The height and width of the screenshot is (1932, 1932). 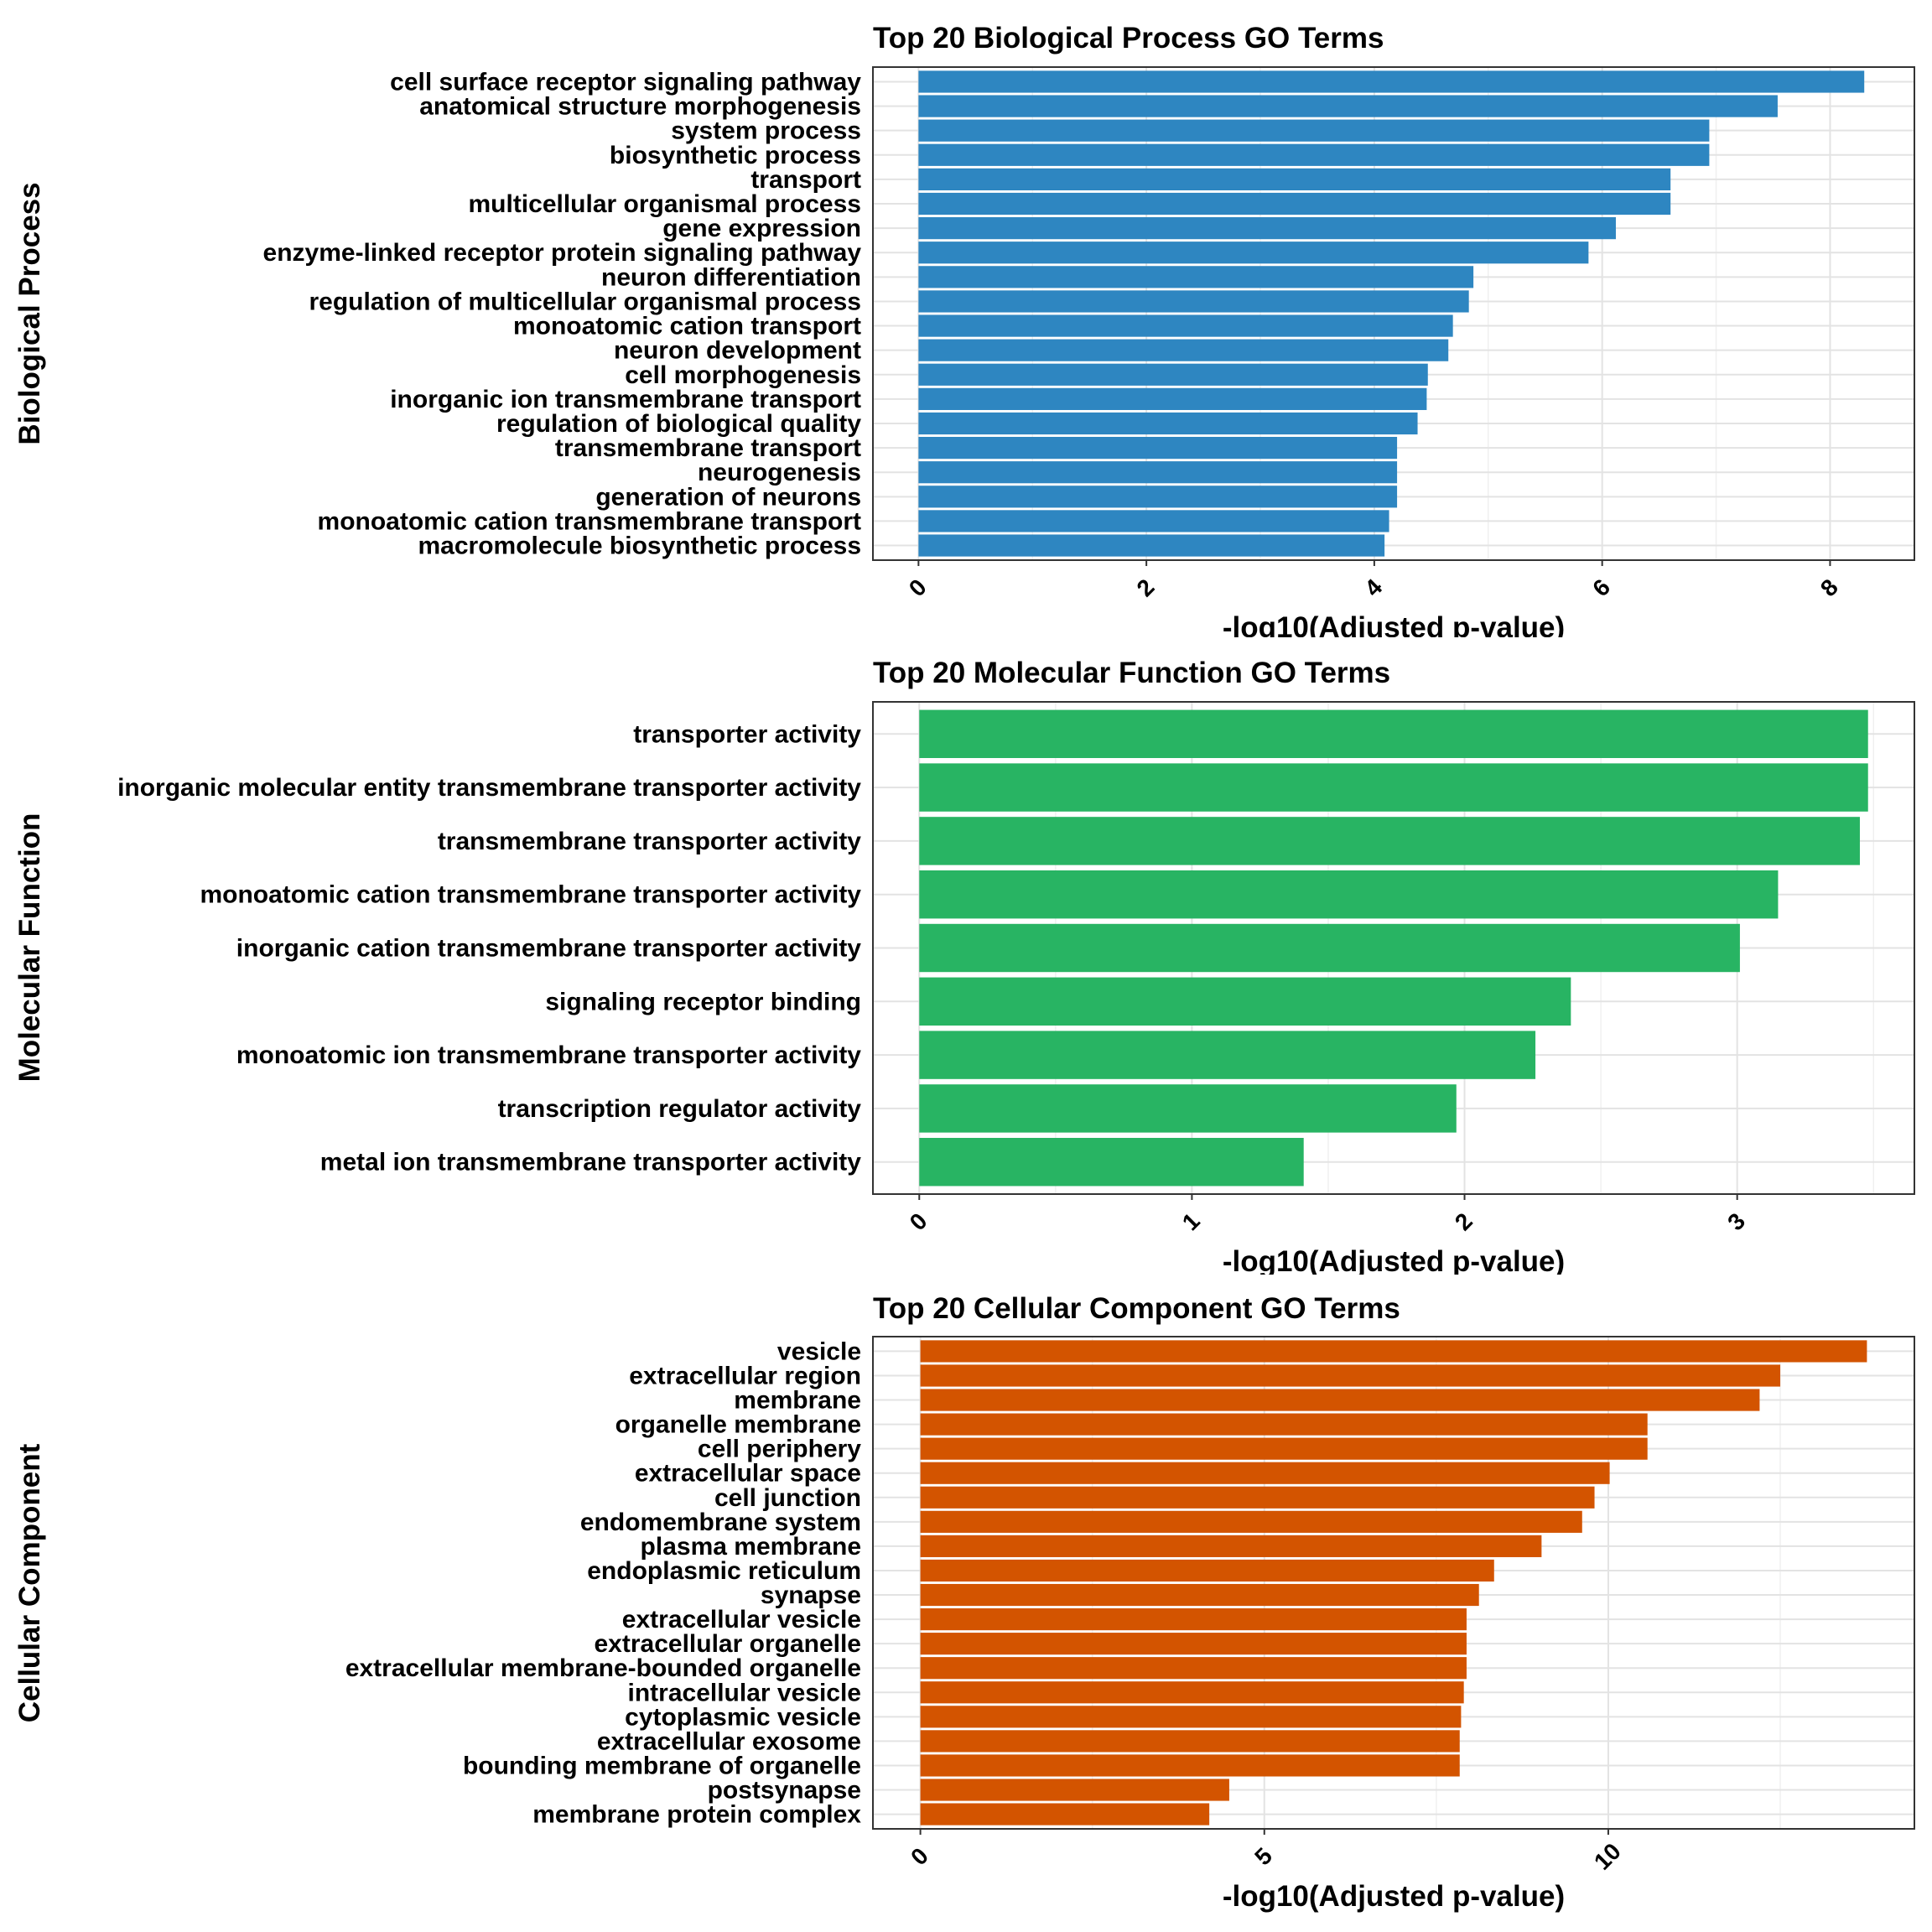 What do you see at coordinates (918, 1221) in the screenshot?
I see `mf-x-tick-label: 0` at bounding box center [918, 1221].